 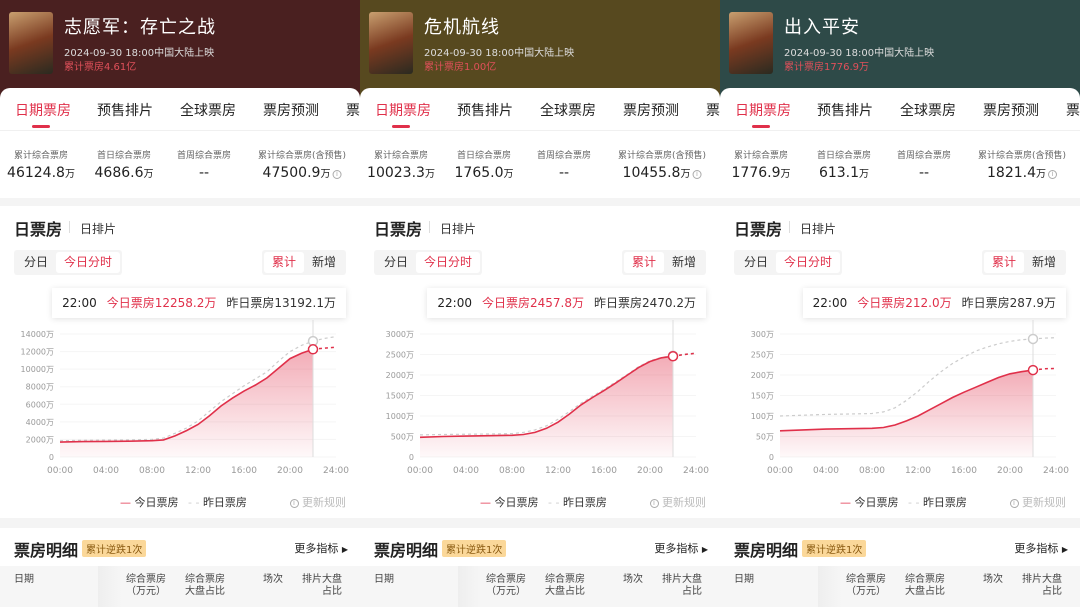 What do you see at coordinates (401, 173) in the screenshot?
I see `stat-value: 10023.3万` at bounding box center [401, 173].